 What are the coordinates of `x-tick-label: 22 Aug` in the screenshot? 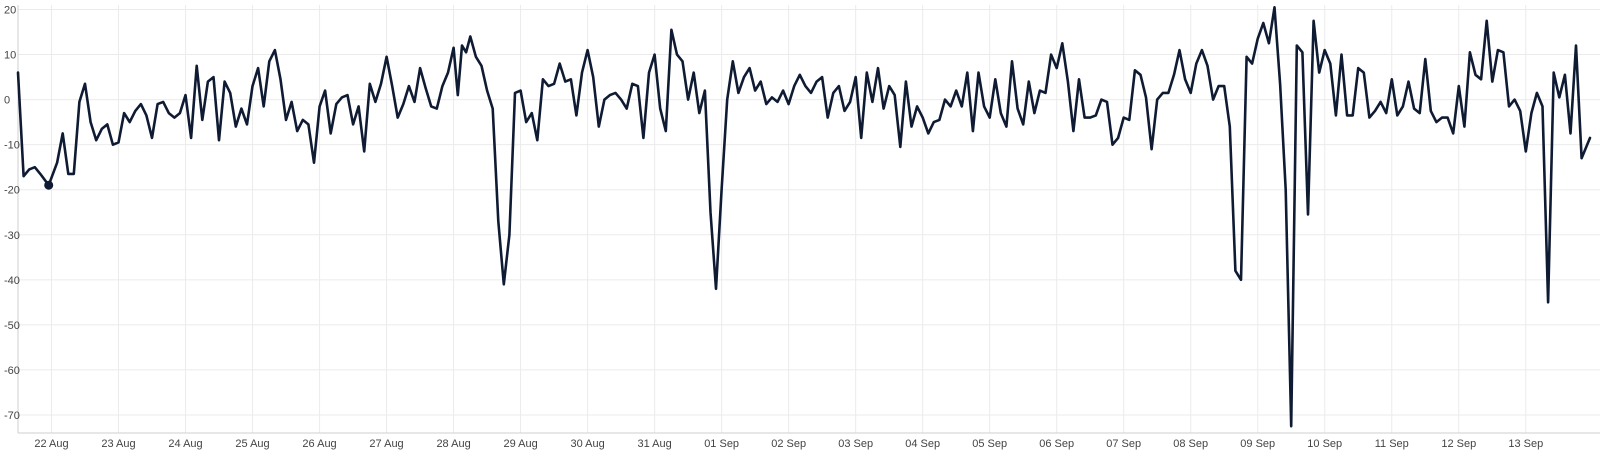 It's located at (51, 444).